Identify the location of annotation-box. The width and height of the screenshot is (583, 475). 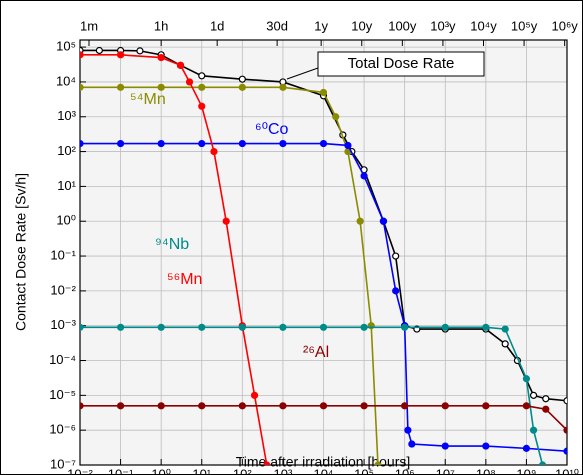
(401, 64).